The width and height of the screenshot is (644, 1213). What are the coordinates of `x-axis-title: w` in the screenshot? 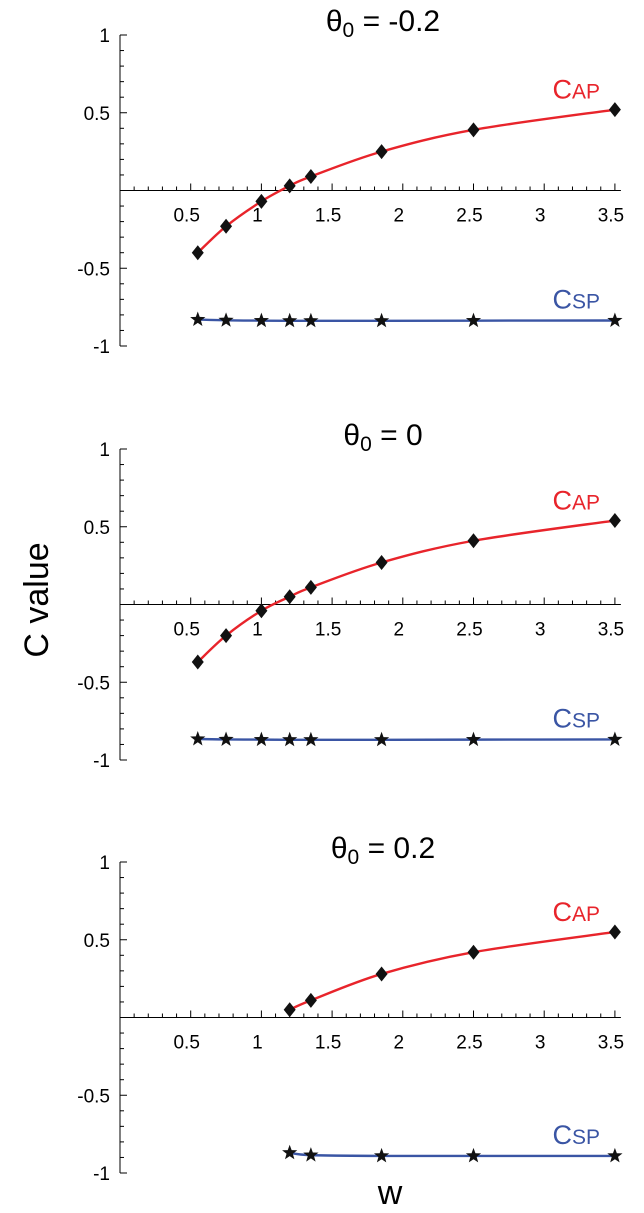 It's located at (390, 1193).